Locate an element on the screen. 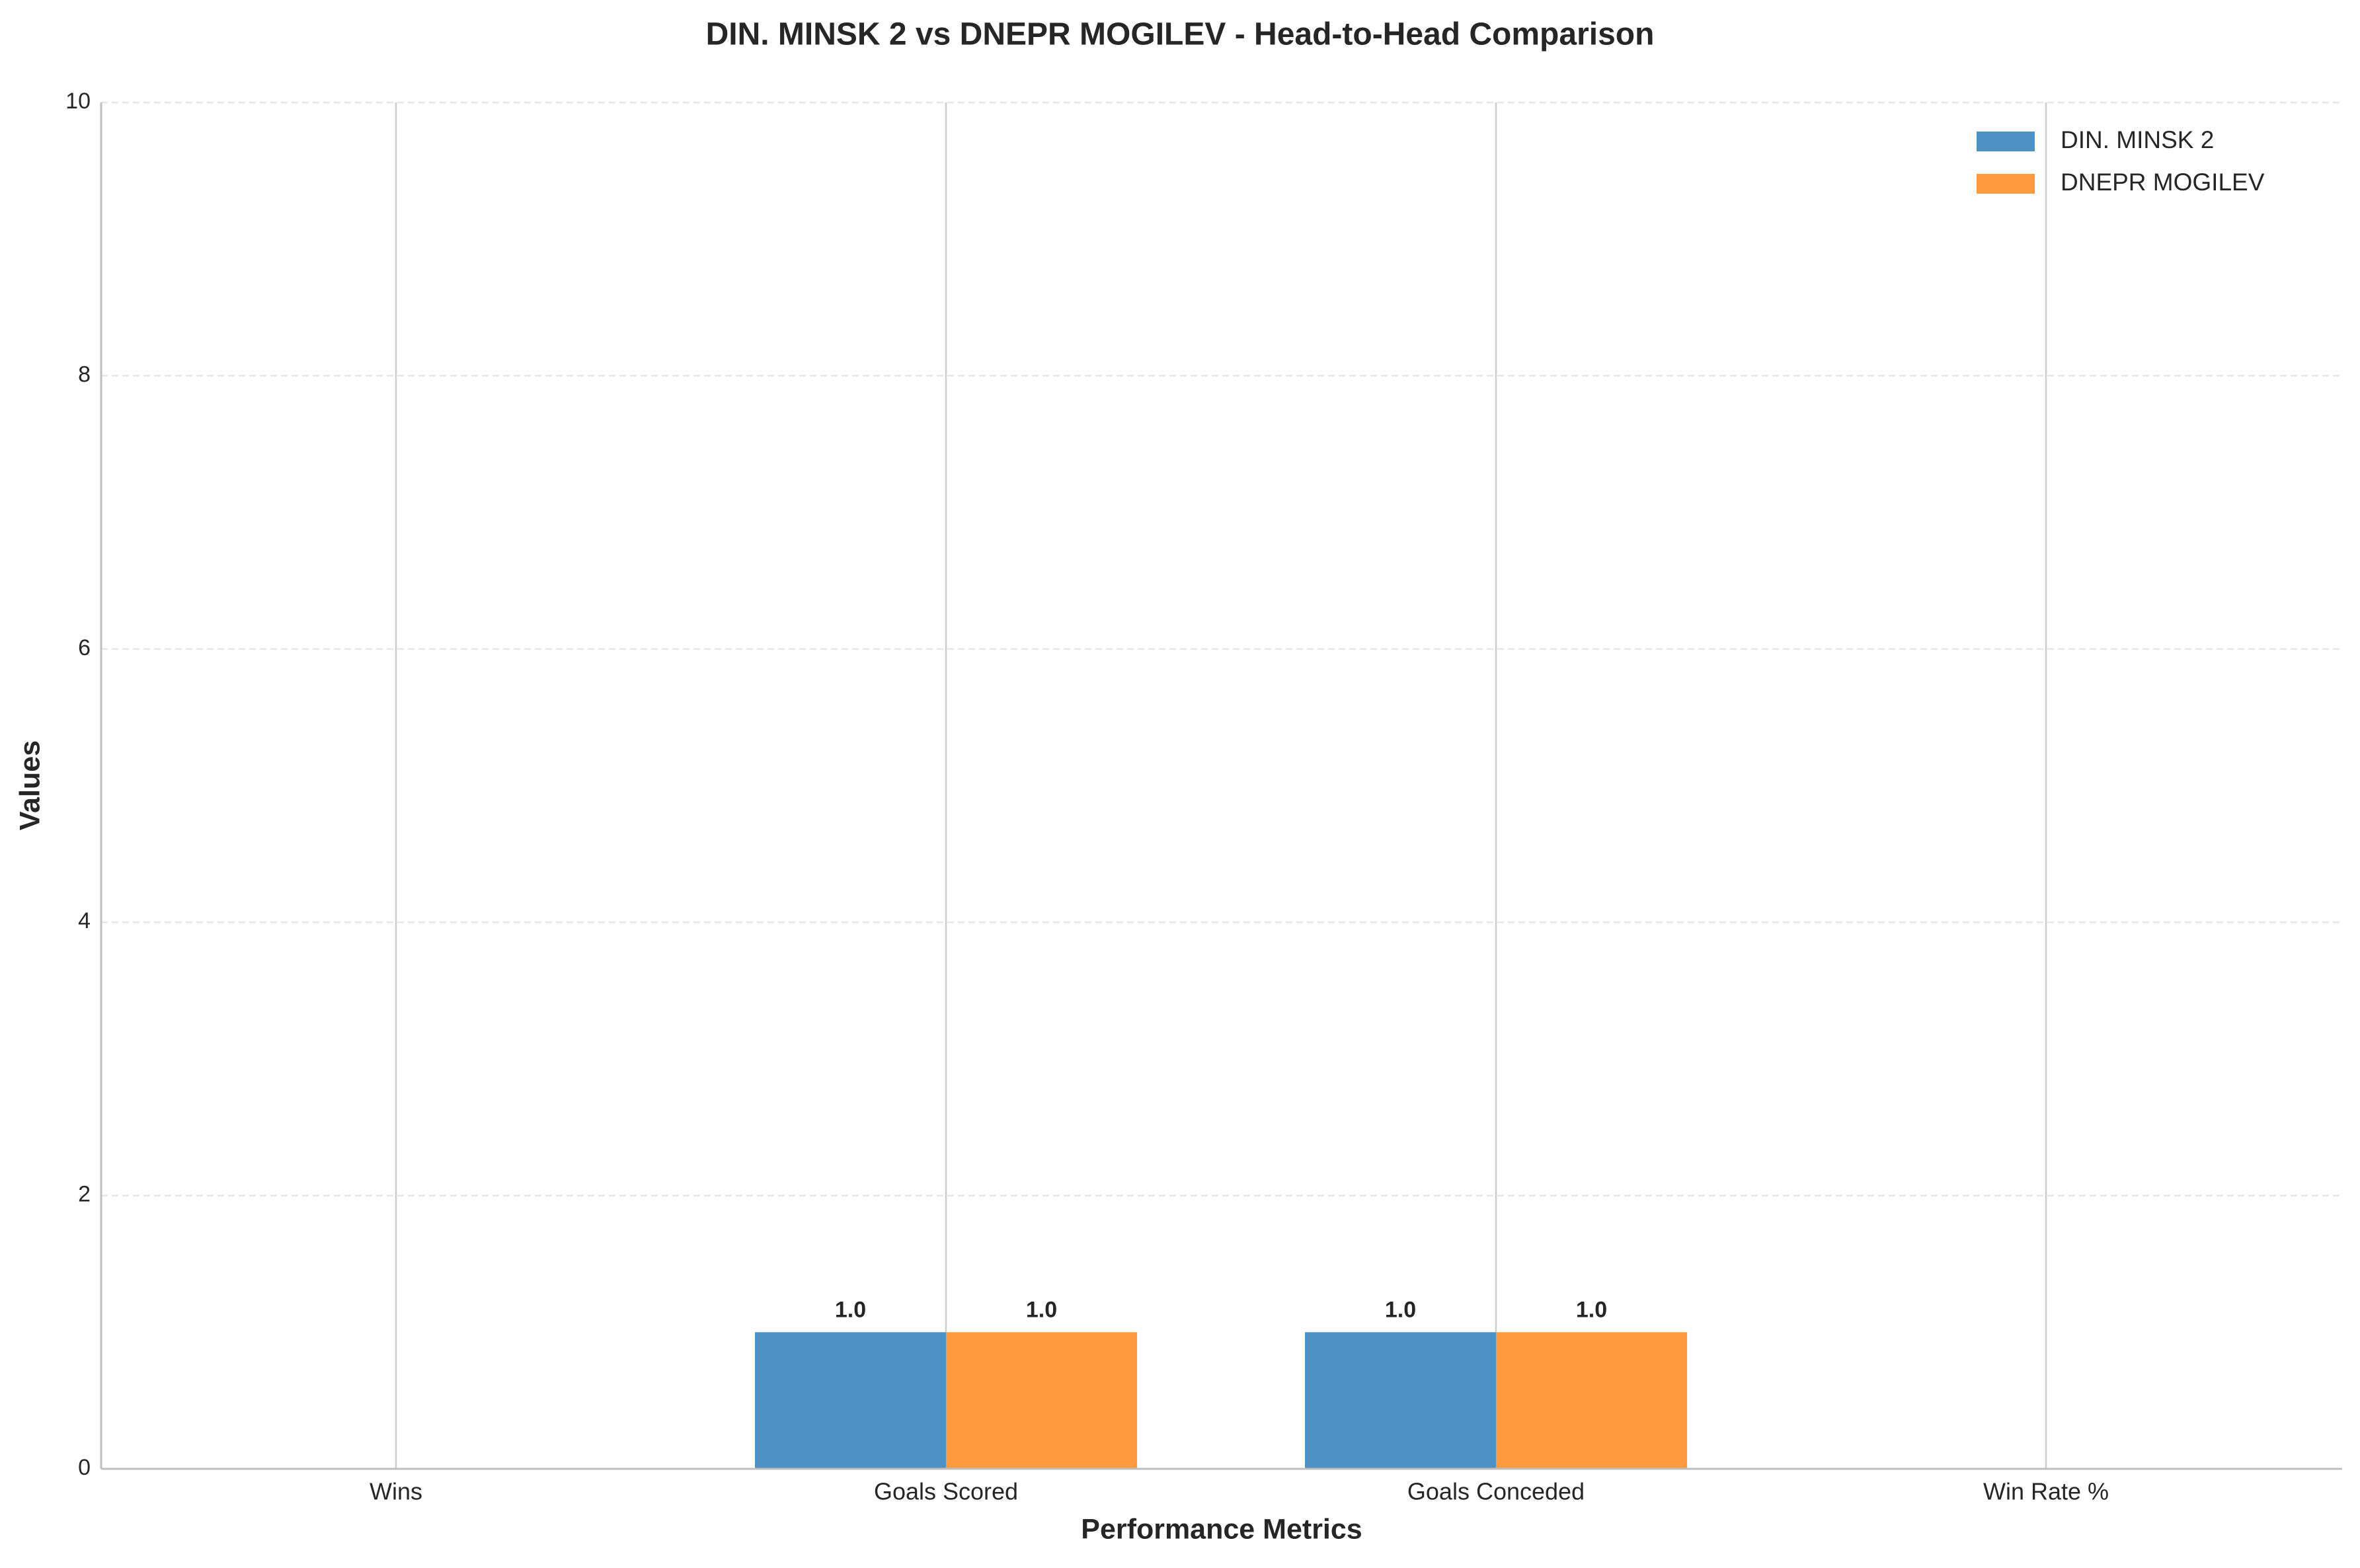 Image resolution: width=2360 pixels, height=1568 pixels. y-tick-label: 8 is located at coordinates (84, 374).